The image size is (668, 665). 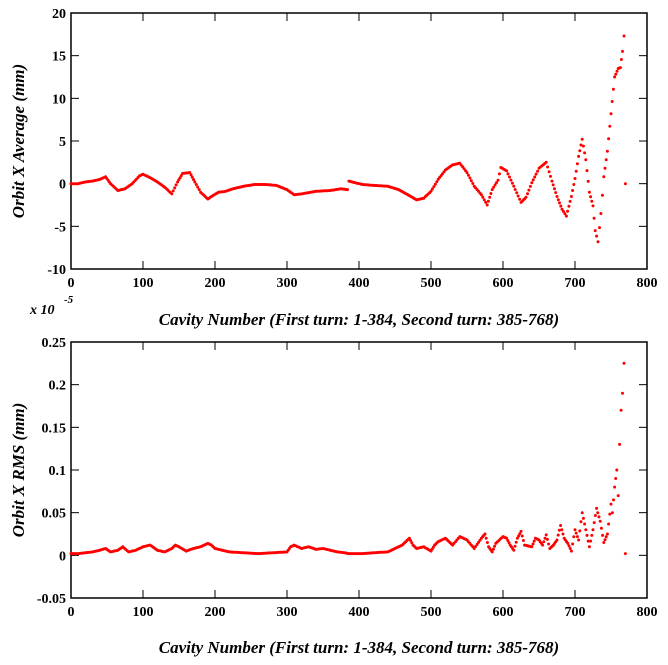 What do you see at coordinates (359, 283) in the screenshot?
I see `x-tick-label: 400` at bounding box center [359, 283].